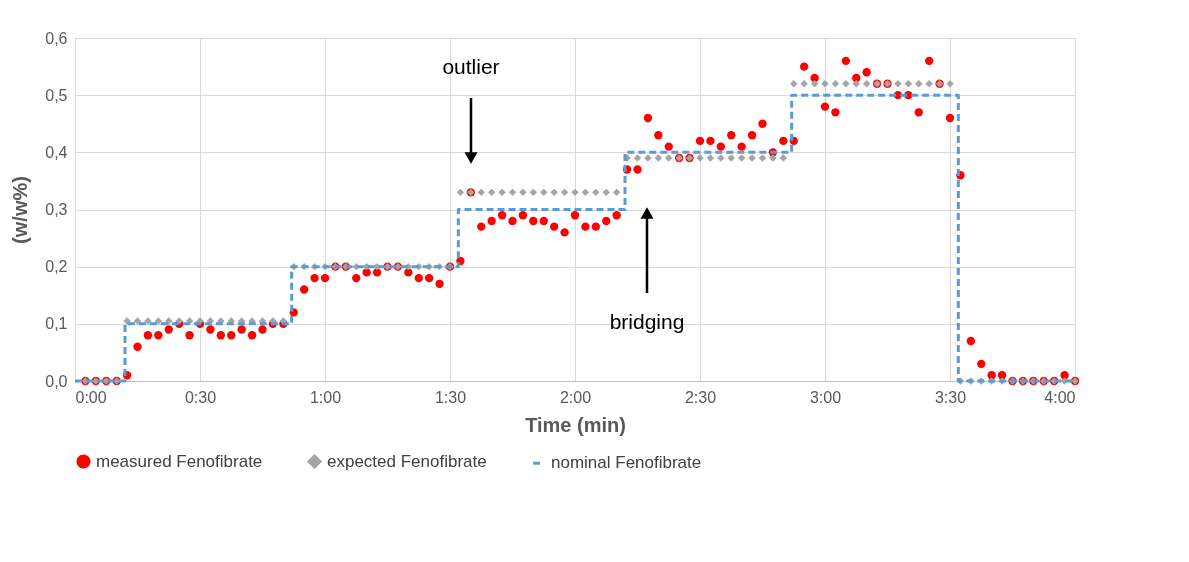  Describe the element at coordinates (56, 95) in the screenshot. I see `y-tick-label: 0,5` at that location.